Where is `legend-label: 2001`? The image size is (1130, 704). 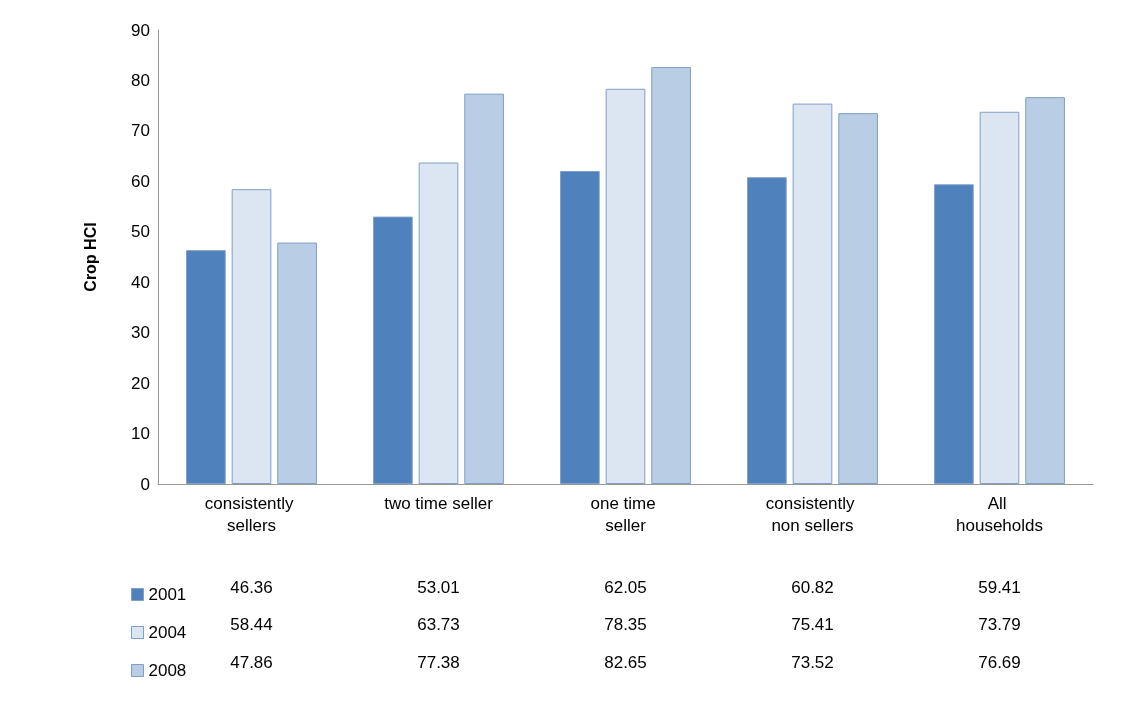
legend-label: 2001 is located at coordinates (167, 594).